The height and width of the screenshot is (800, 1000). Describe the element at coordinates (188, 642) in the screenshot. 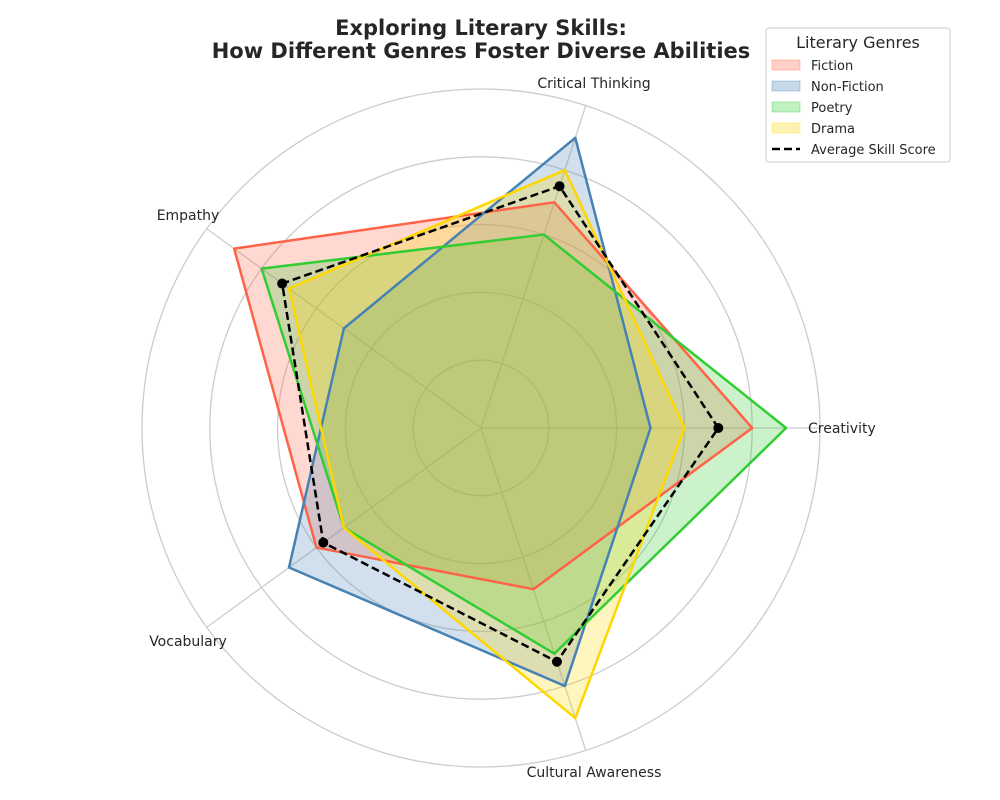

I see `axis-label-4: Vocabulary` at that location.